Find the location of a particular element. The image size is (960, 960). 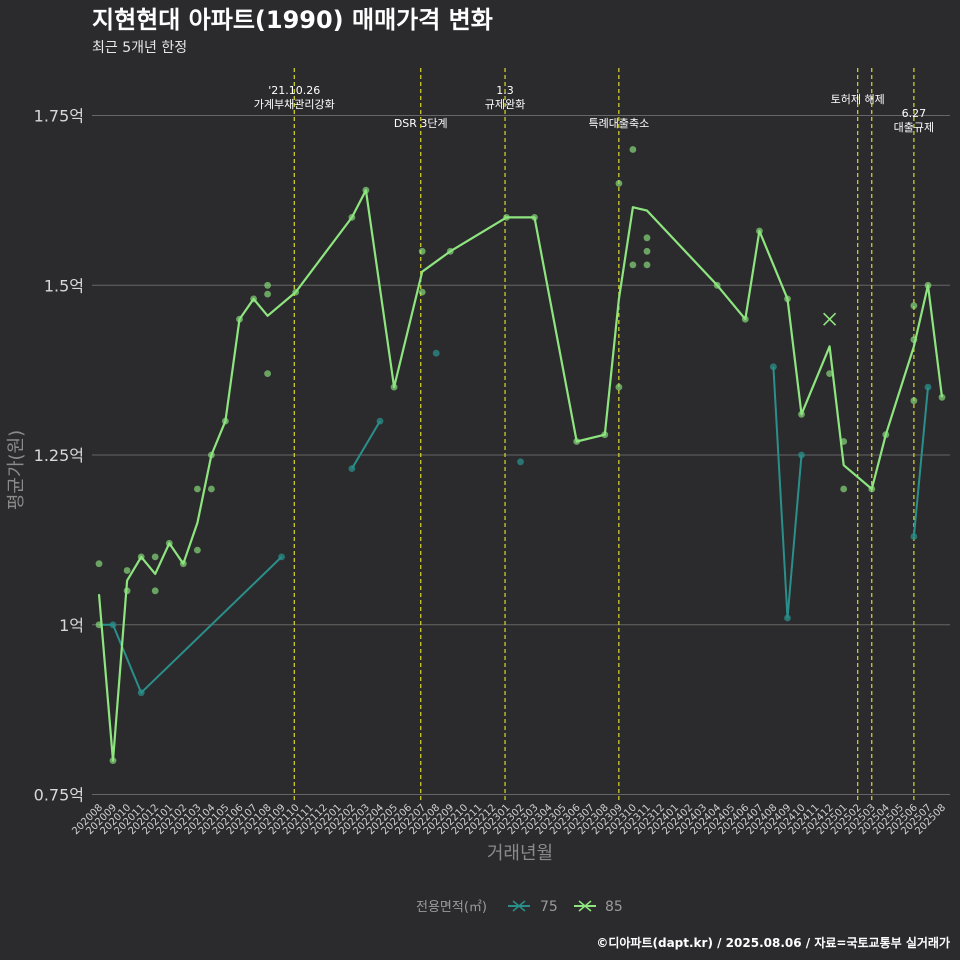

legend-title: 전용면적(㎡) is located at coordinates (451, 907).